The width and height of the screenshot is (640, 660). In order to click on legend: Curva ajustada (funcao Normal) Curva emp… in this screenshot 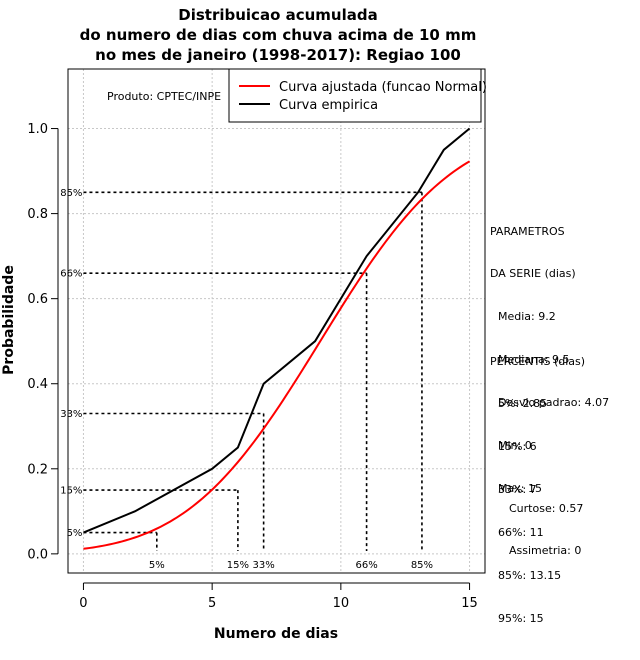, I will do `click(357, 95)`.